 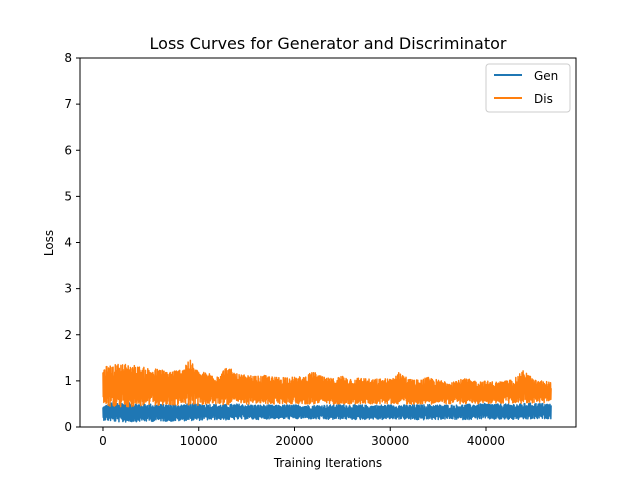 What do you see at coordinates (199, 441) in the screenshot?
I see `x-tick-label: 10000` at bounding box center [199, 441].